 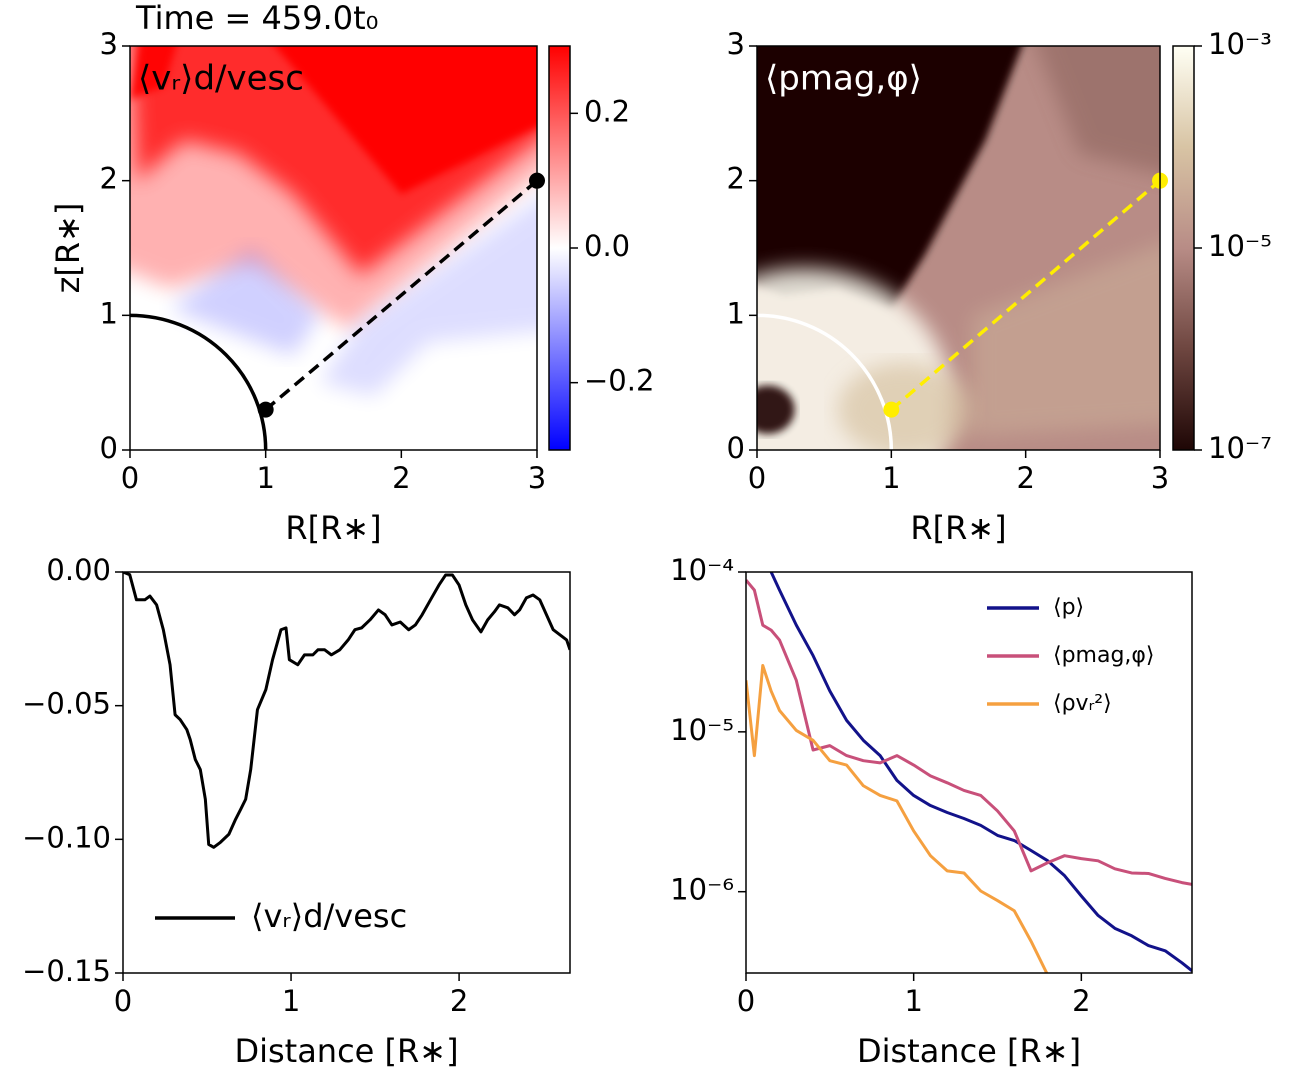 What do you see at coordinates (619, 381) in the screenshot?
I see `colorbar-tick-label: −0.2` at bounding box center [619, 381].